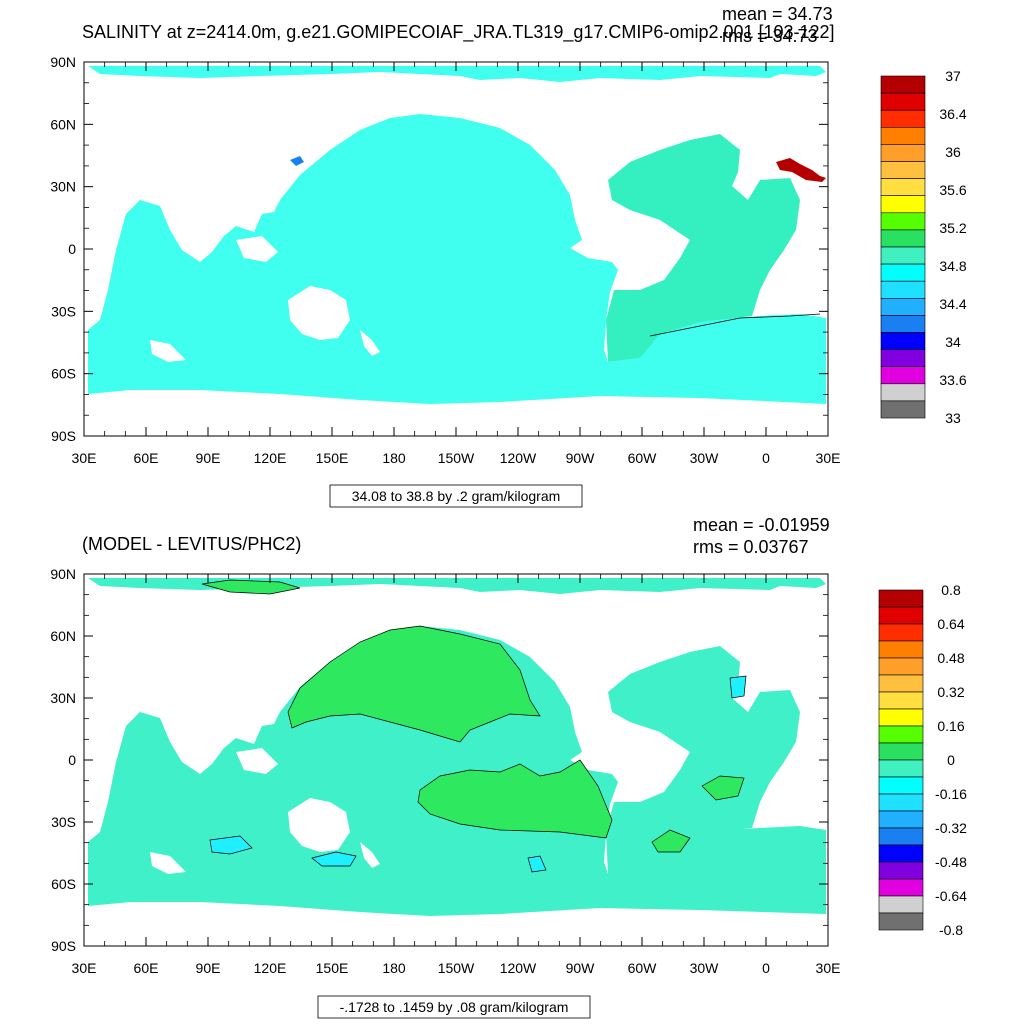 This screenshot has height=1024, width=1024. I want to click on top-xtick-label: 60E, so click(146, 458).